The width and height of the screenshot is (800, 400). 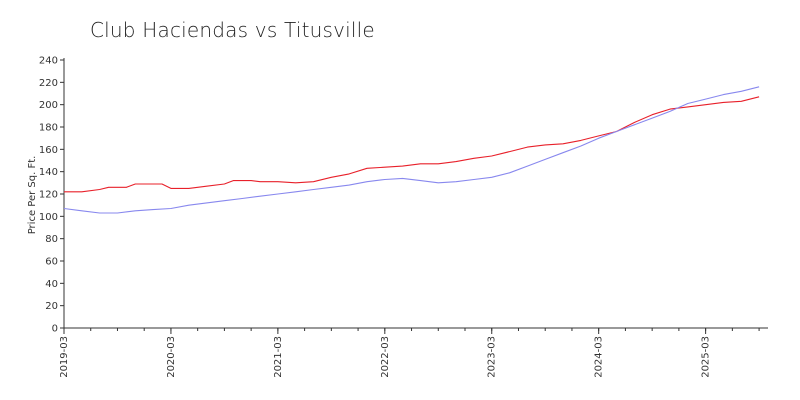 What do you see at coordinates (51, 306) in the screenshot?
I see `y-tick-label: 20` at bounding box center [51, 306].